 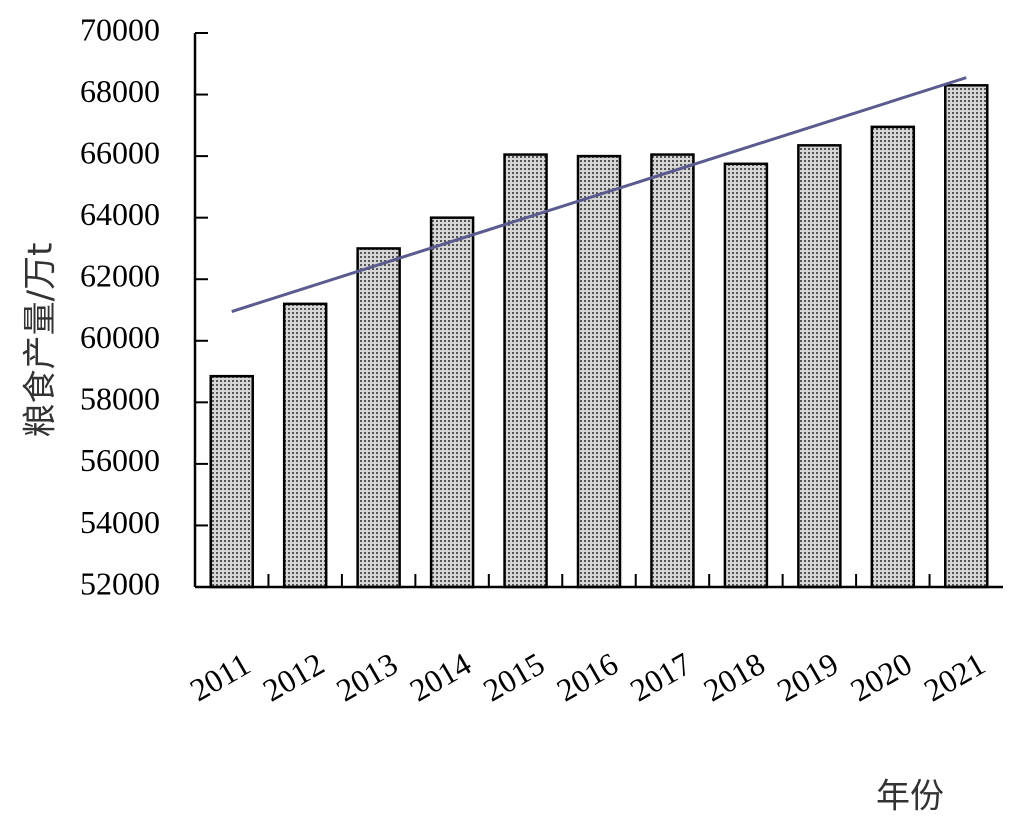 I want to click on y-tick-label: 70000, so click(x=120, y=29).